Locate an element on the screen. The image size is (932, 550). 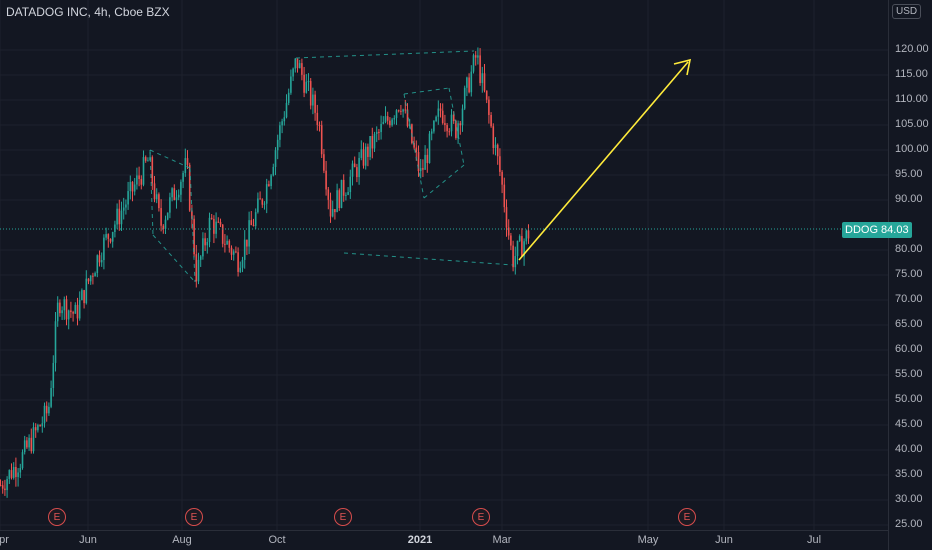
time-tick-label: Jul is located at coordinates (814, 540).